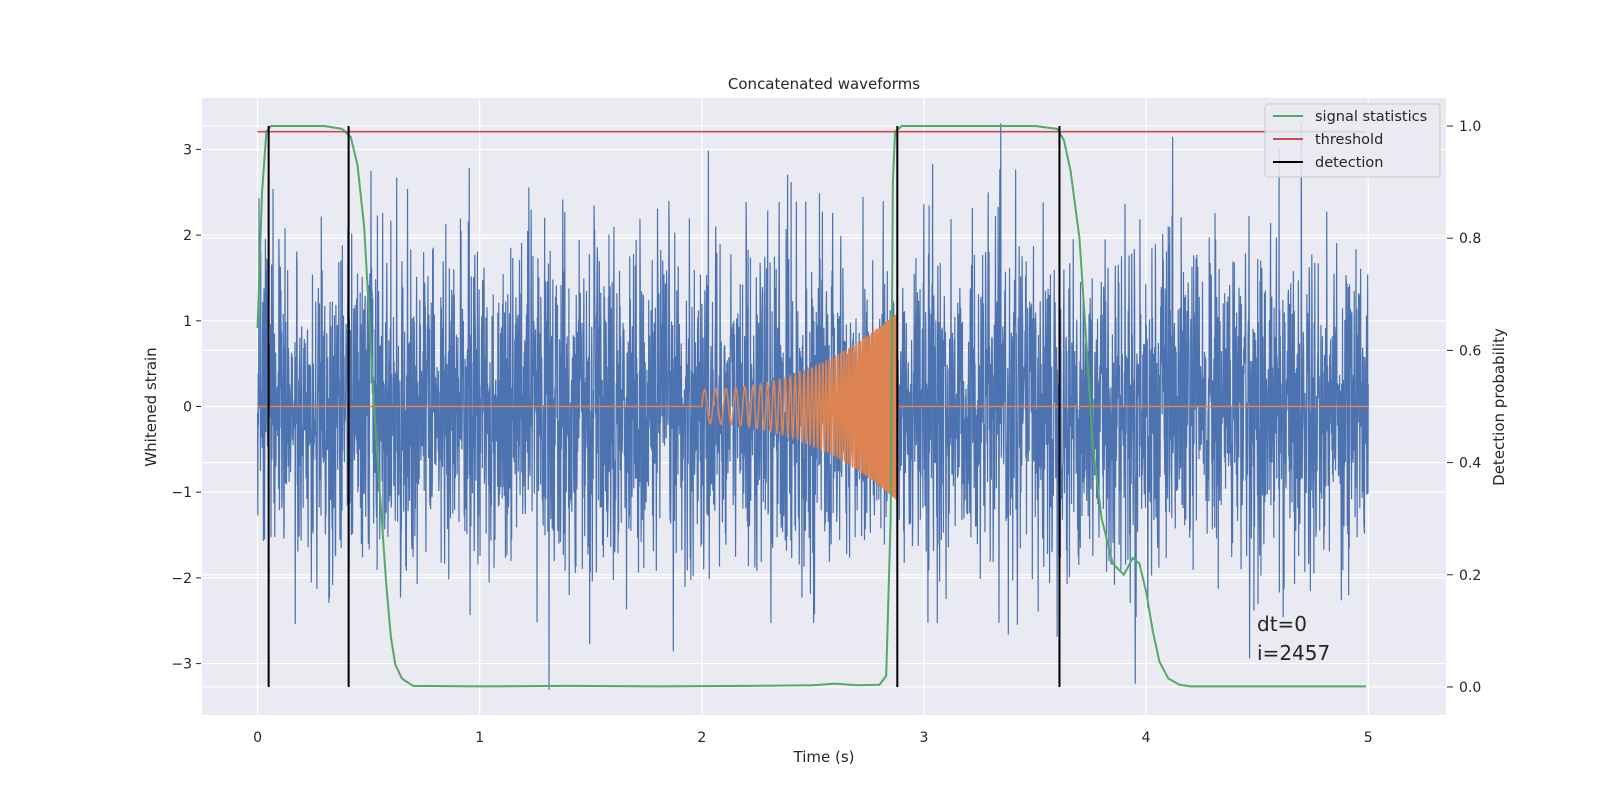 Image resolution: width=1600 pixels, height=800 pixels. What do you see at coordinates (1464, 407) in the screenshot?
I see `right-axis-ticks: 0.0 0.2 0.4 0.6 0.8 1.0` at bounding box center [1464, 407].